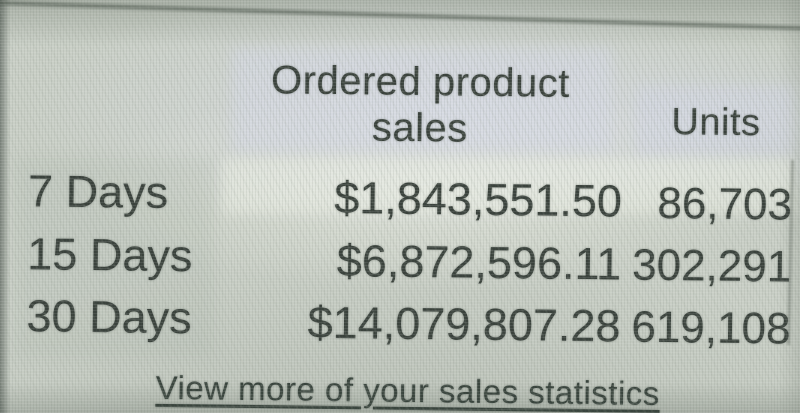  What do you see at coordinates (711, 266) in the screenshot?
I see `row-units-15-days: 302,291` at bounding box center [711, 266].